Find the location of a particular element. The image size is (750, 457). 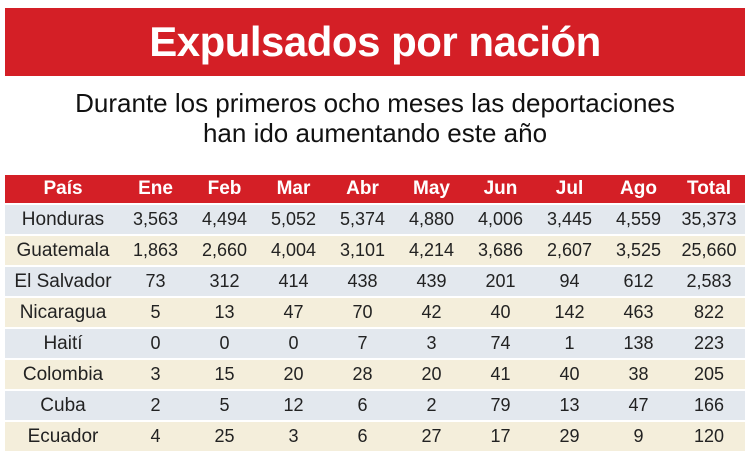

table-row: Ecuador 4 25 3 6 27 17 29 9 120 is located at coordinates (375, 436).